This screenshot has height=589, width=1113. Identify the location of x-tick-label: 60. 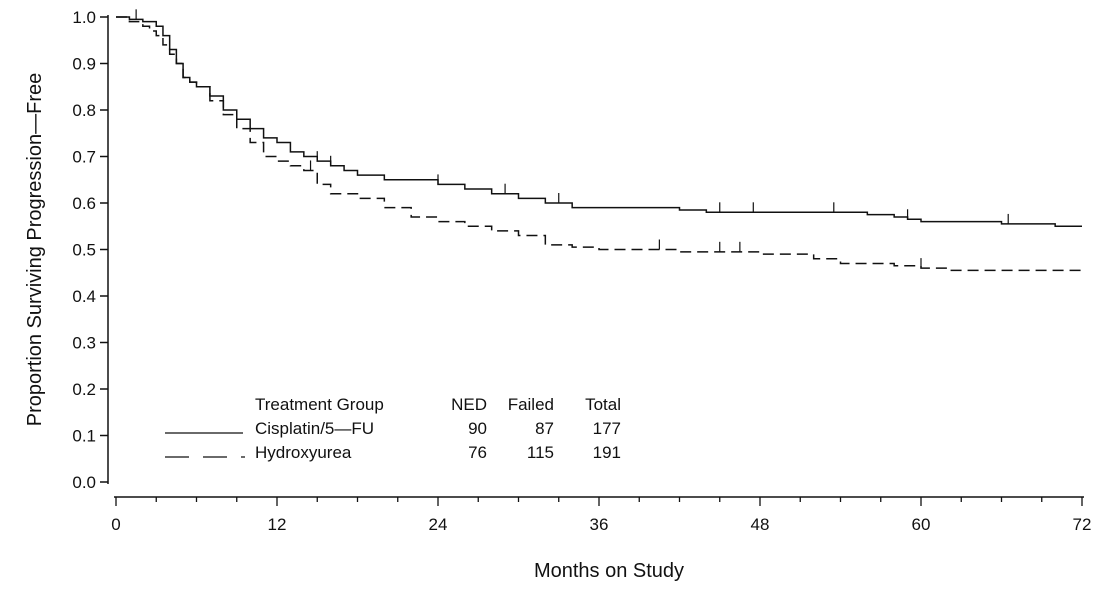
(921, 524).